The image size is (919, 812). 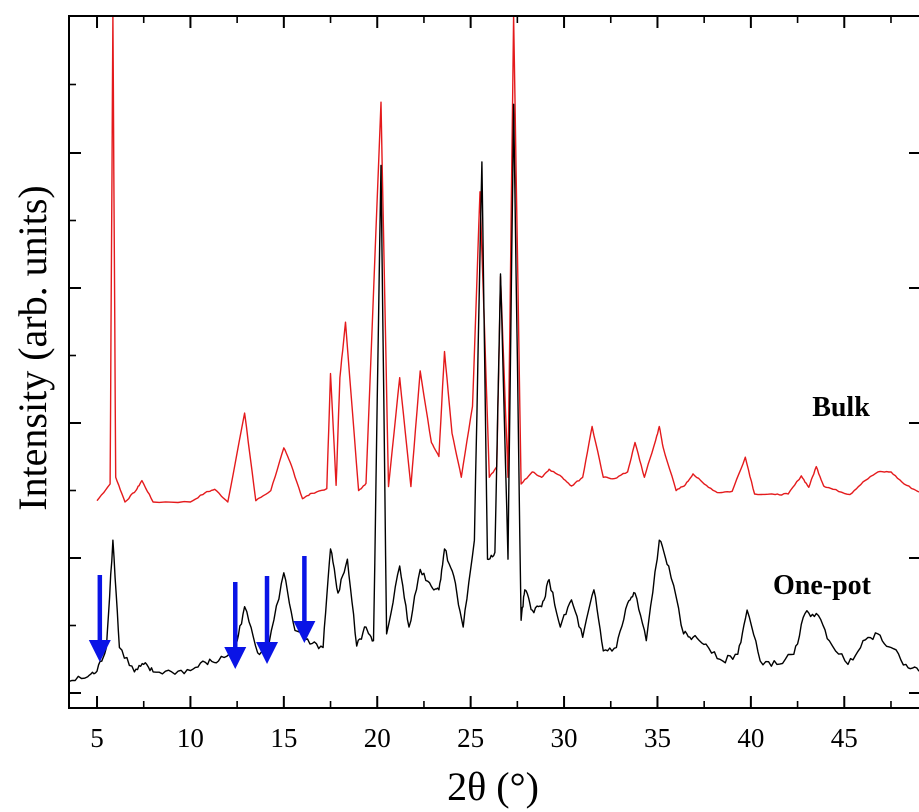 What do you see at coordinates (283, 738) in the screenshot?
I see `x-tick-label: 15` at bounding box center [283, 738].